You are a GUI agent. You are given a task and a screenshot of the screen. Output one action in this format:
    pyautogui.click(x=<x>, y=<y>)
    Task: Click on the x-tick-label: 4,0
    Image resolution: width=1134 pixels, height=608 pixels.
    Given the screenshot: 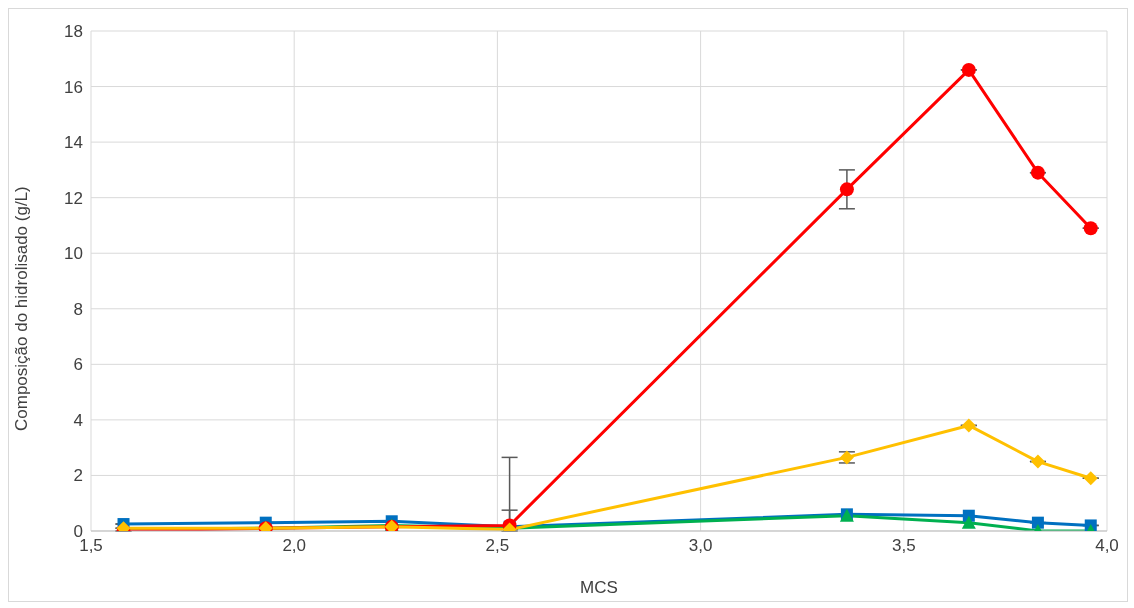 What is the action you would take?
    pyautogui.click(x=1107, y=546)
    